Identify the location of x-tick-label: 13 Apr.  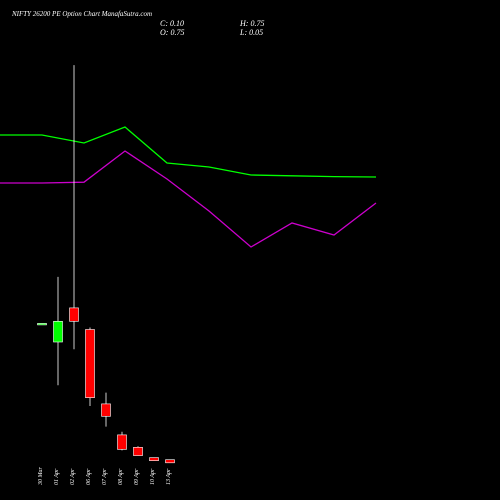
(169, 476).